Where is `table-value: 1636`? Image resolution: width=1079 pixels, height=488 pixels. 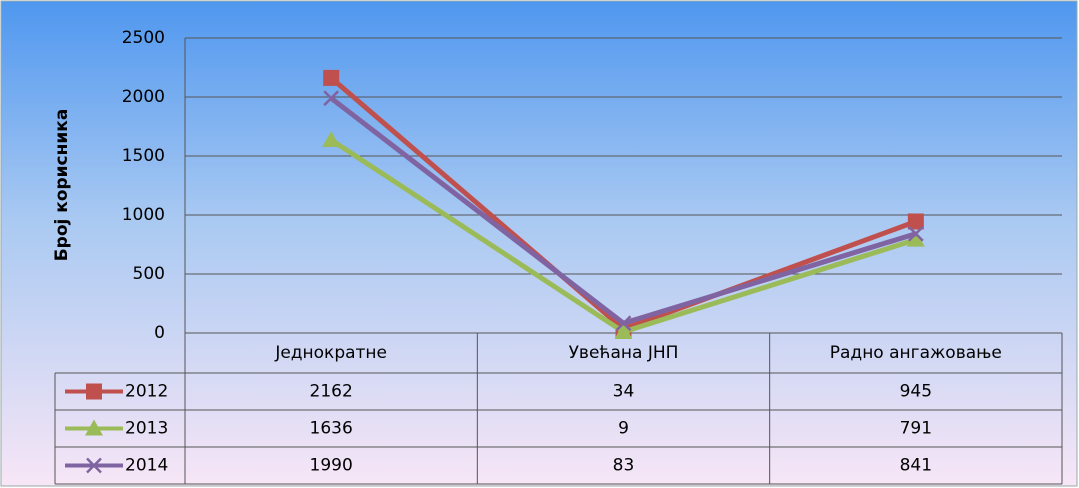
table-value: 1636 is located at coordinates (331, 429).